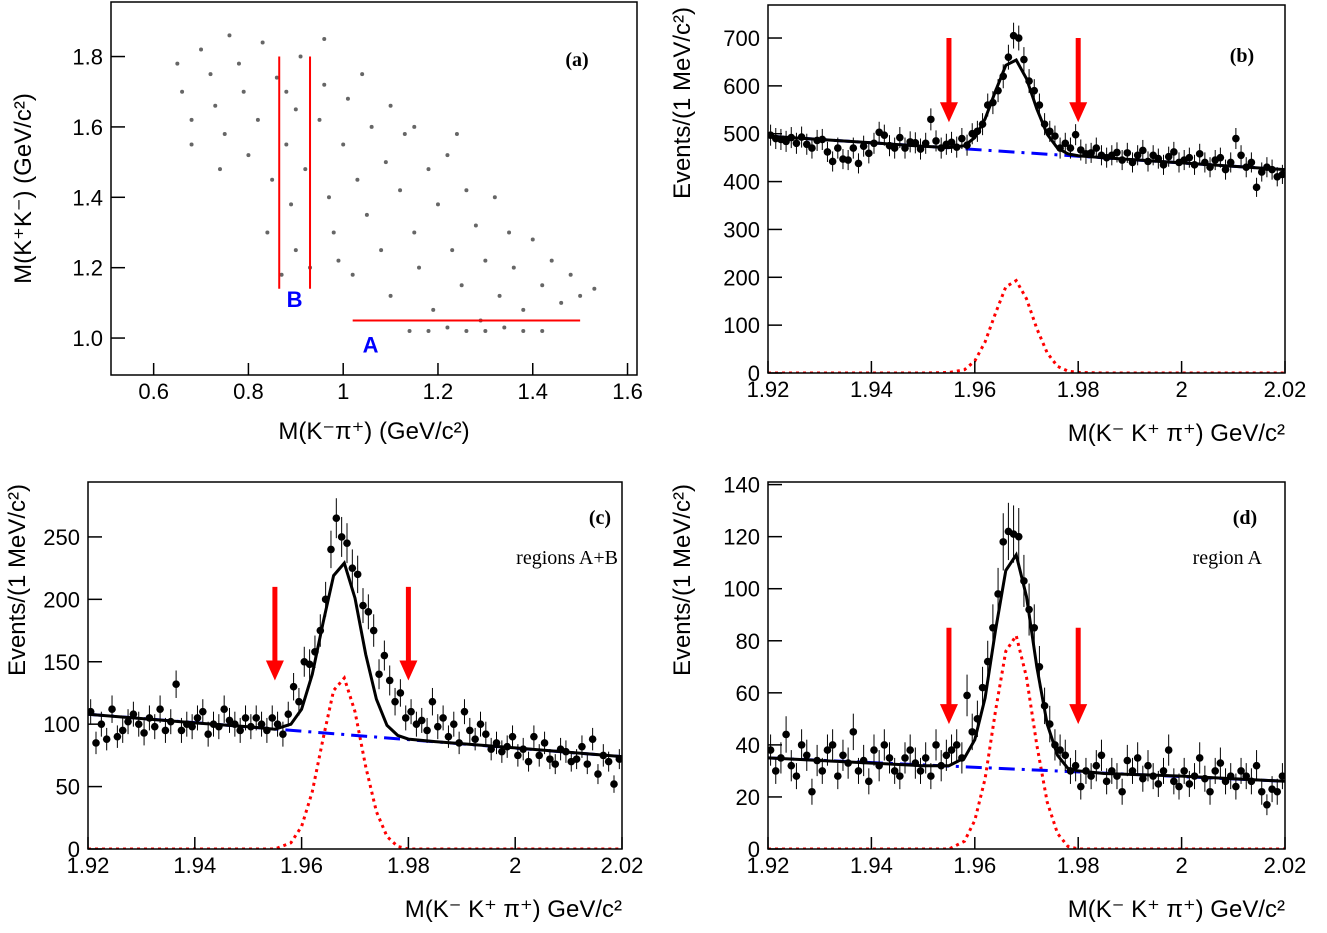  Describe the element at coordinates (295, 299) in the screenshot. I see `region-label: B` at that location.